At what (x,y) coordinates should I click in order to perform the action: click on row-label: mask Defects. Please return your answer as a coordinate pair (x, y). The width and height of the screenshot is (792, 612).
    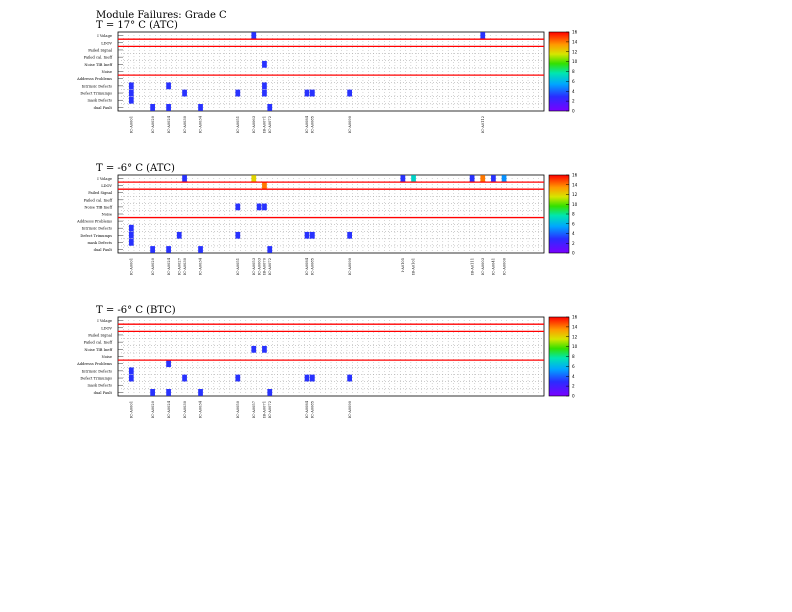
    Looking at the image, I should click on (100, 101).